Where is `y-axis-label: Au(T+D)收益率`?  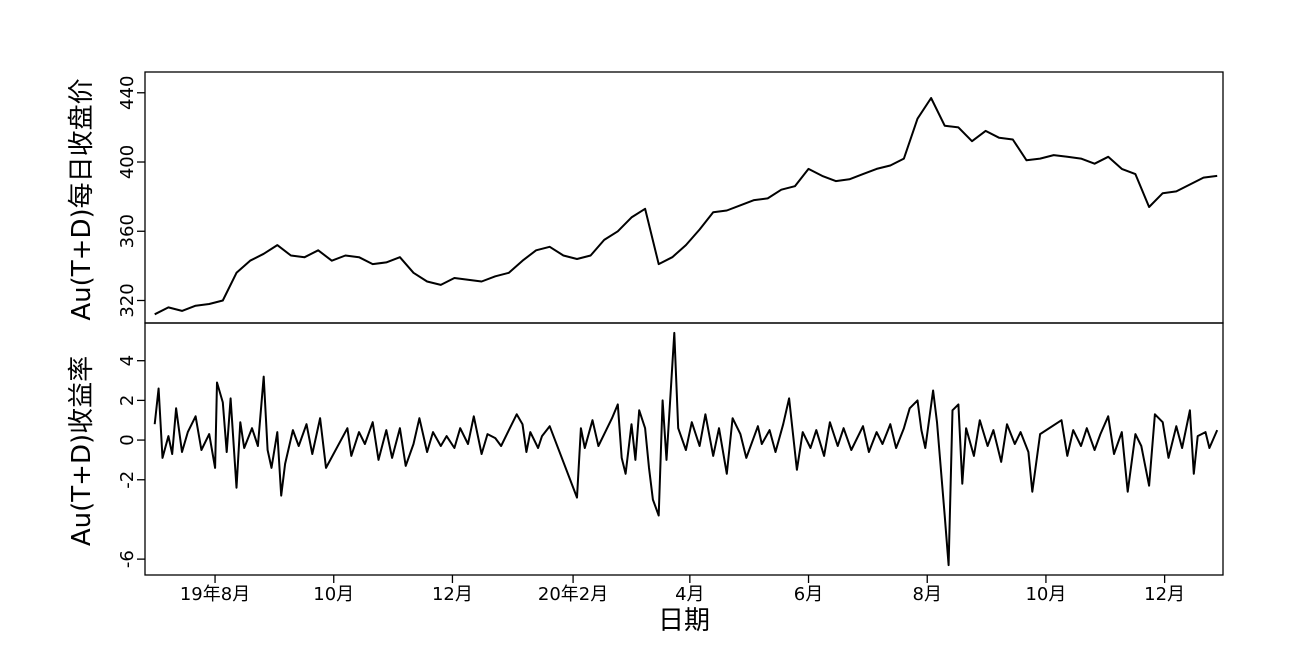
y-axis-label: Au(T+D)收益率 is located at coordinates (82, 451).